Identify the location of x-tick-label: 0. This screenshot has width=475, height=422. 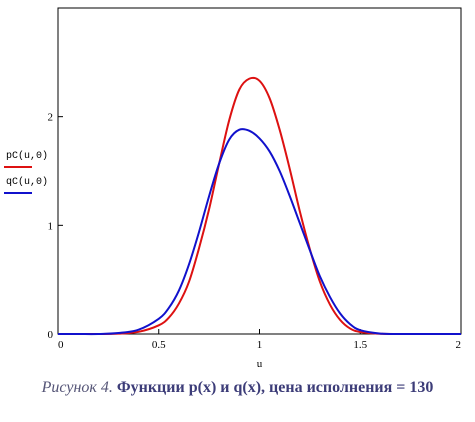
(61, 345).